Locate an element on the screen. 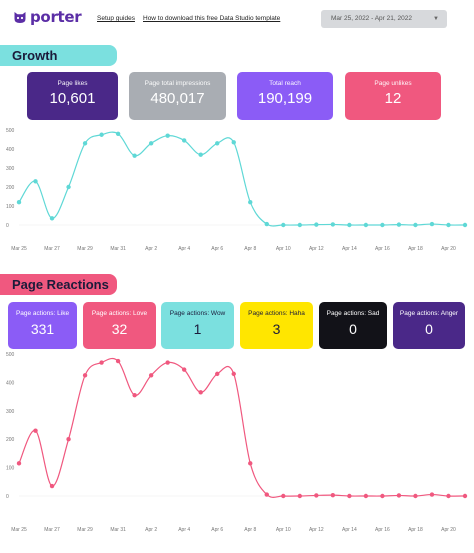 The width and height of the screenshot is (474, 553). x-tick-label: Apr 20 is located at coordinates (448, 530).